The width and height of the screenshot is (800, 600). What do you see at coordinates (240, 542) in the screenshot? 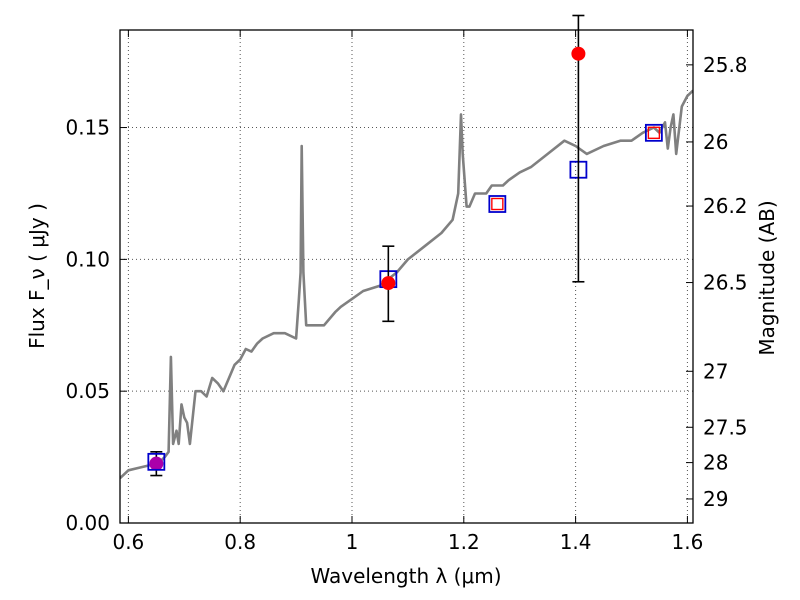
I see `x-tick-label: 0.8` at bounding box center [240, 542].